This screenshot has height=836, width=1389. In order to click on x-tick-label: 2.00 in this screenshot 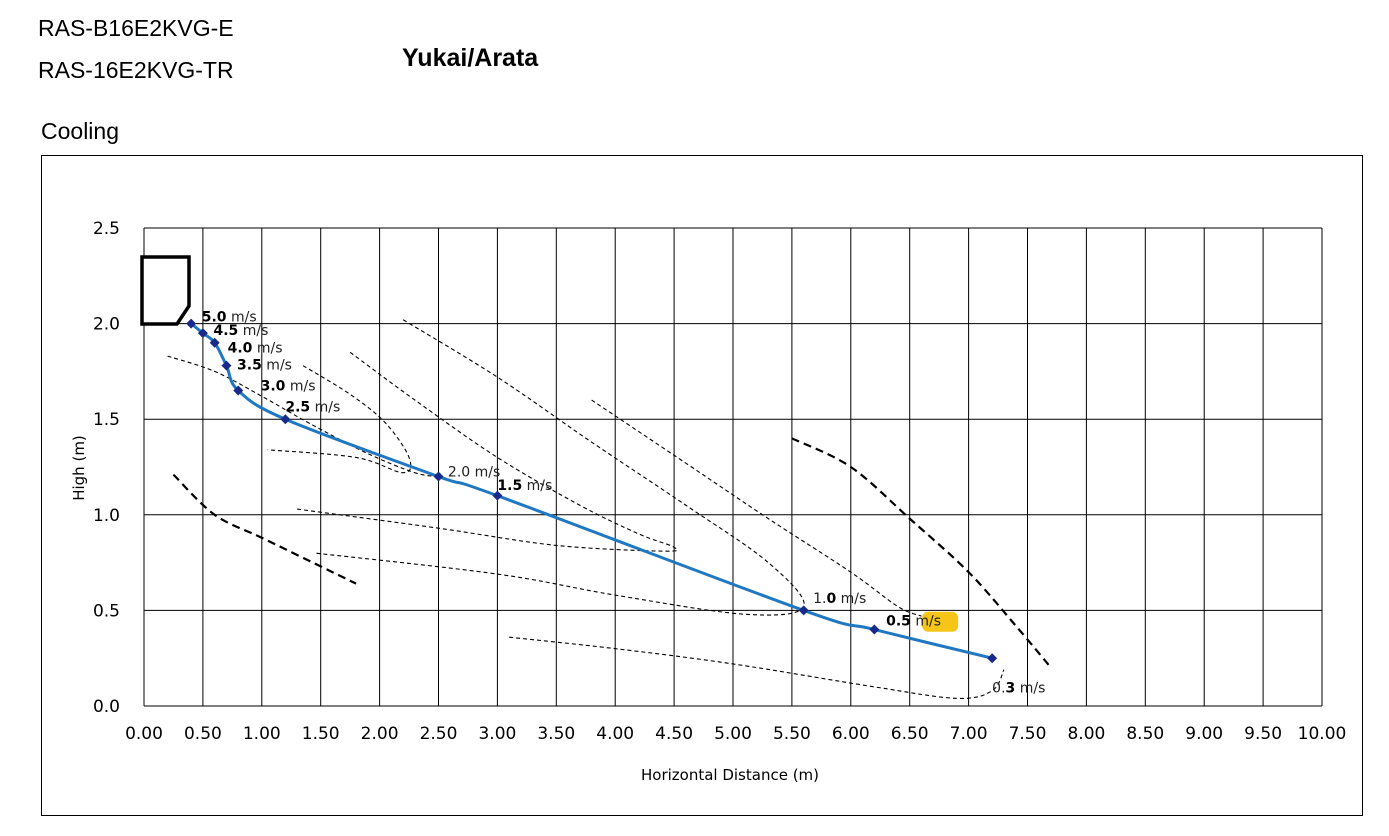, I will do `click(380, 734)`.